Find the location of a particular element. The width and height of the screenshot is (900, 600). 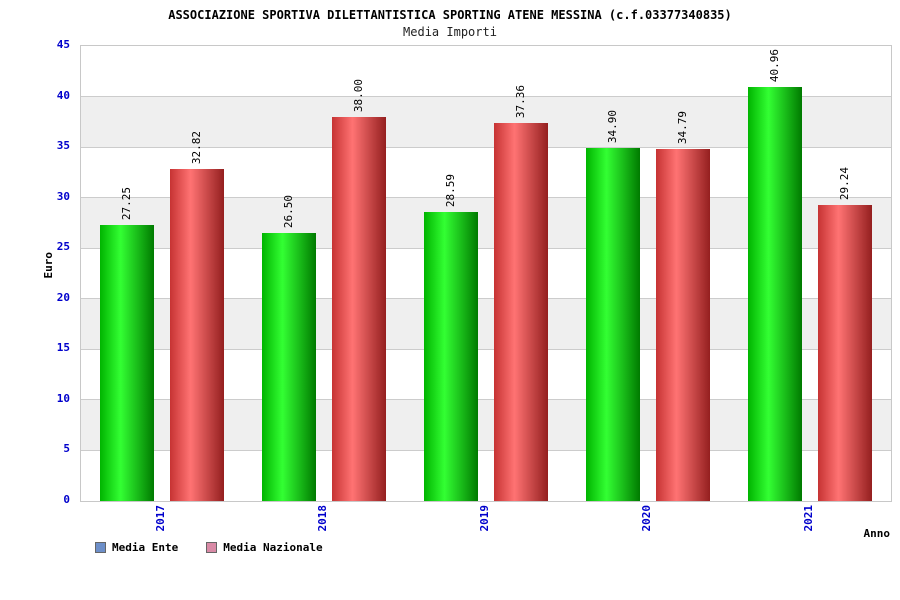

y-tick-label: 10 is located at coordinates (63, 398).